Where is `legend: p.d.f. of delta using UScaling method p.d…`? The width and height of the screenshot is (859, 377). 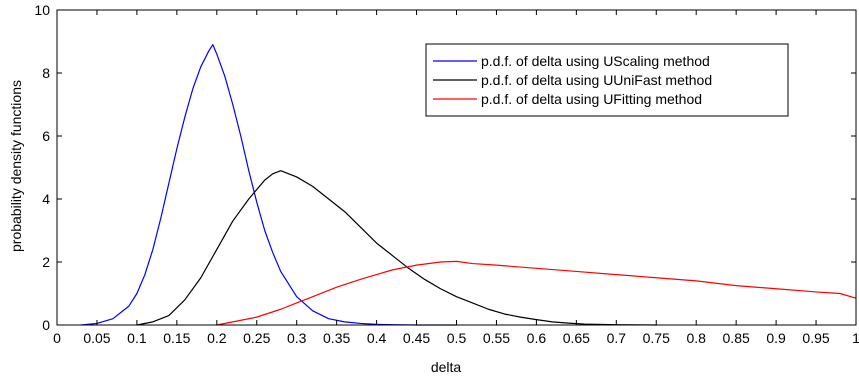 legend: p.d.f. of delta using UScaling method p.d… is located at coordinates (607, 80).